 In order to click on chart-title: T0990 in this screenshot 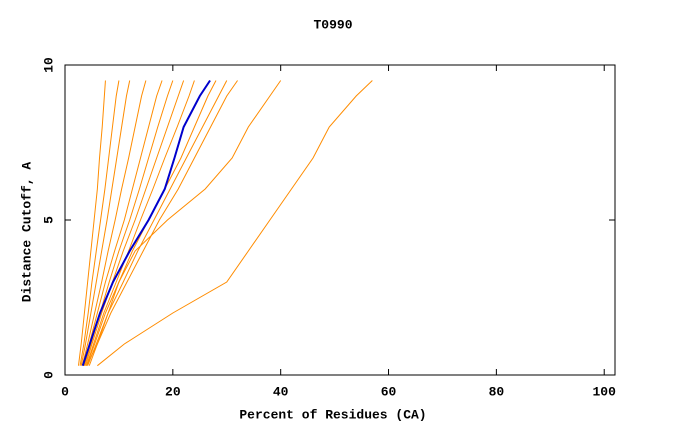, I will do `click(332, 24)`.